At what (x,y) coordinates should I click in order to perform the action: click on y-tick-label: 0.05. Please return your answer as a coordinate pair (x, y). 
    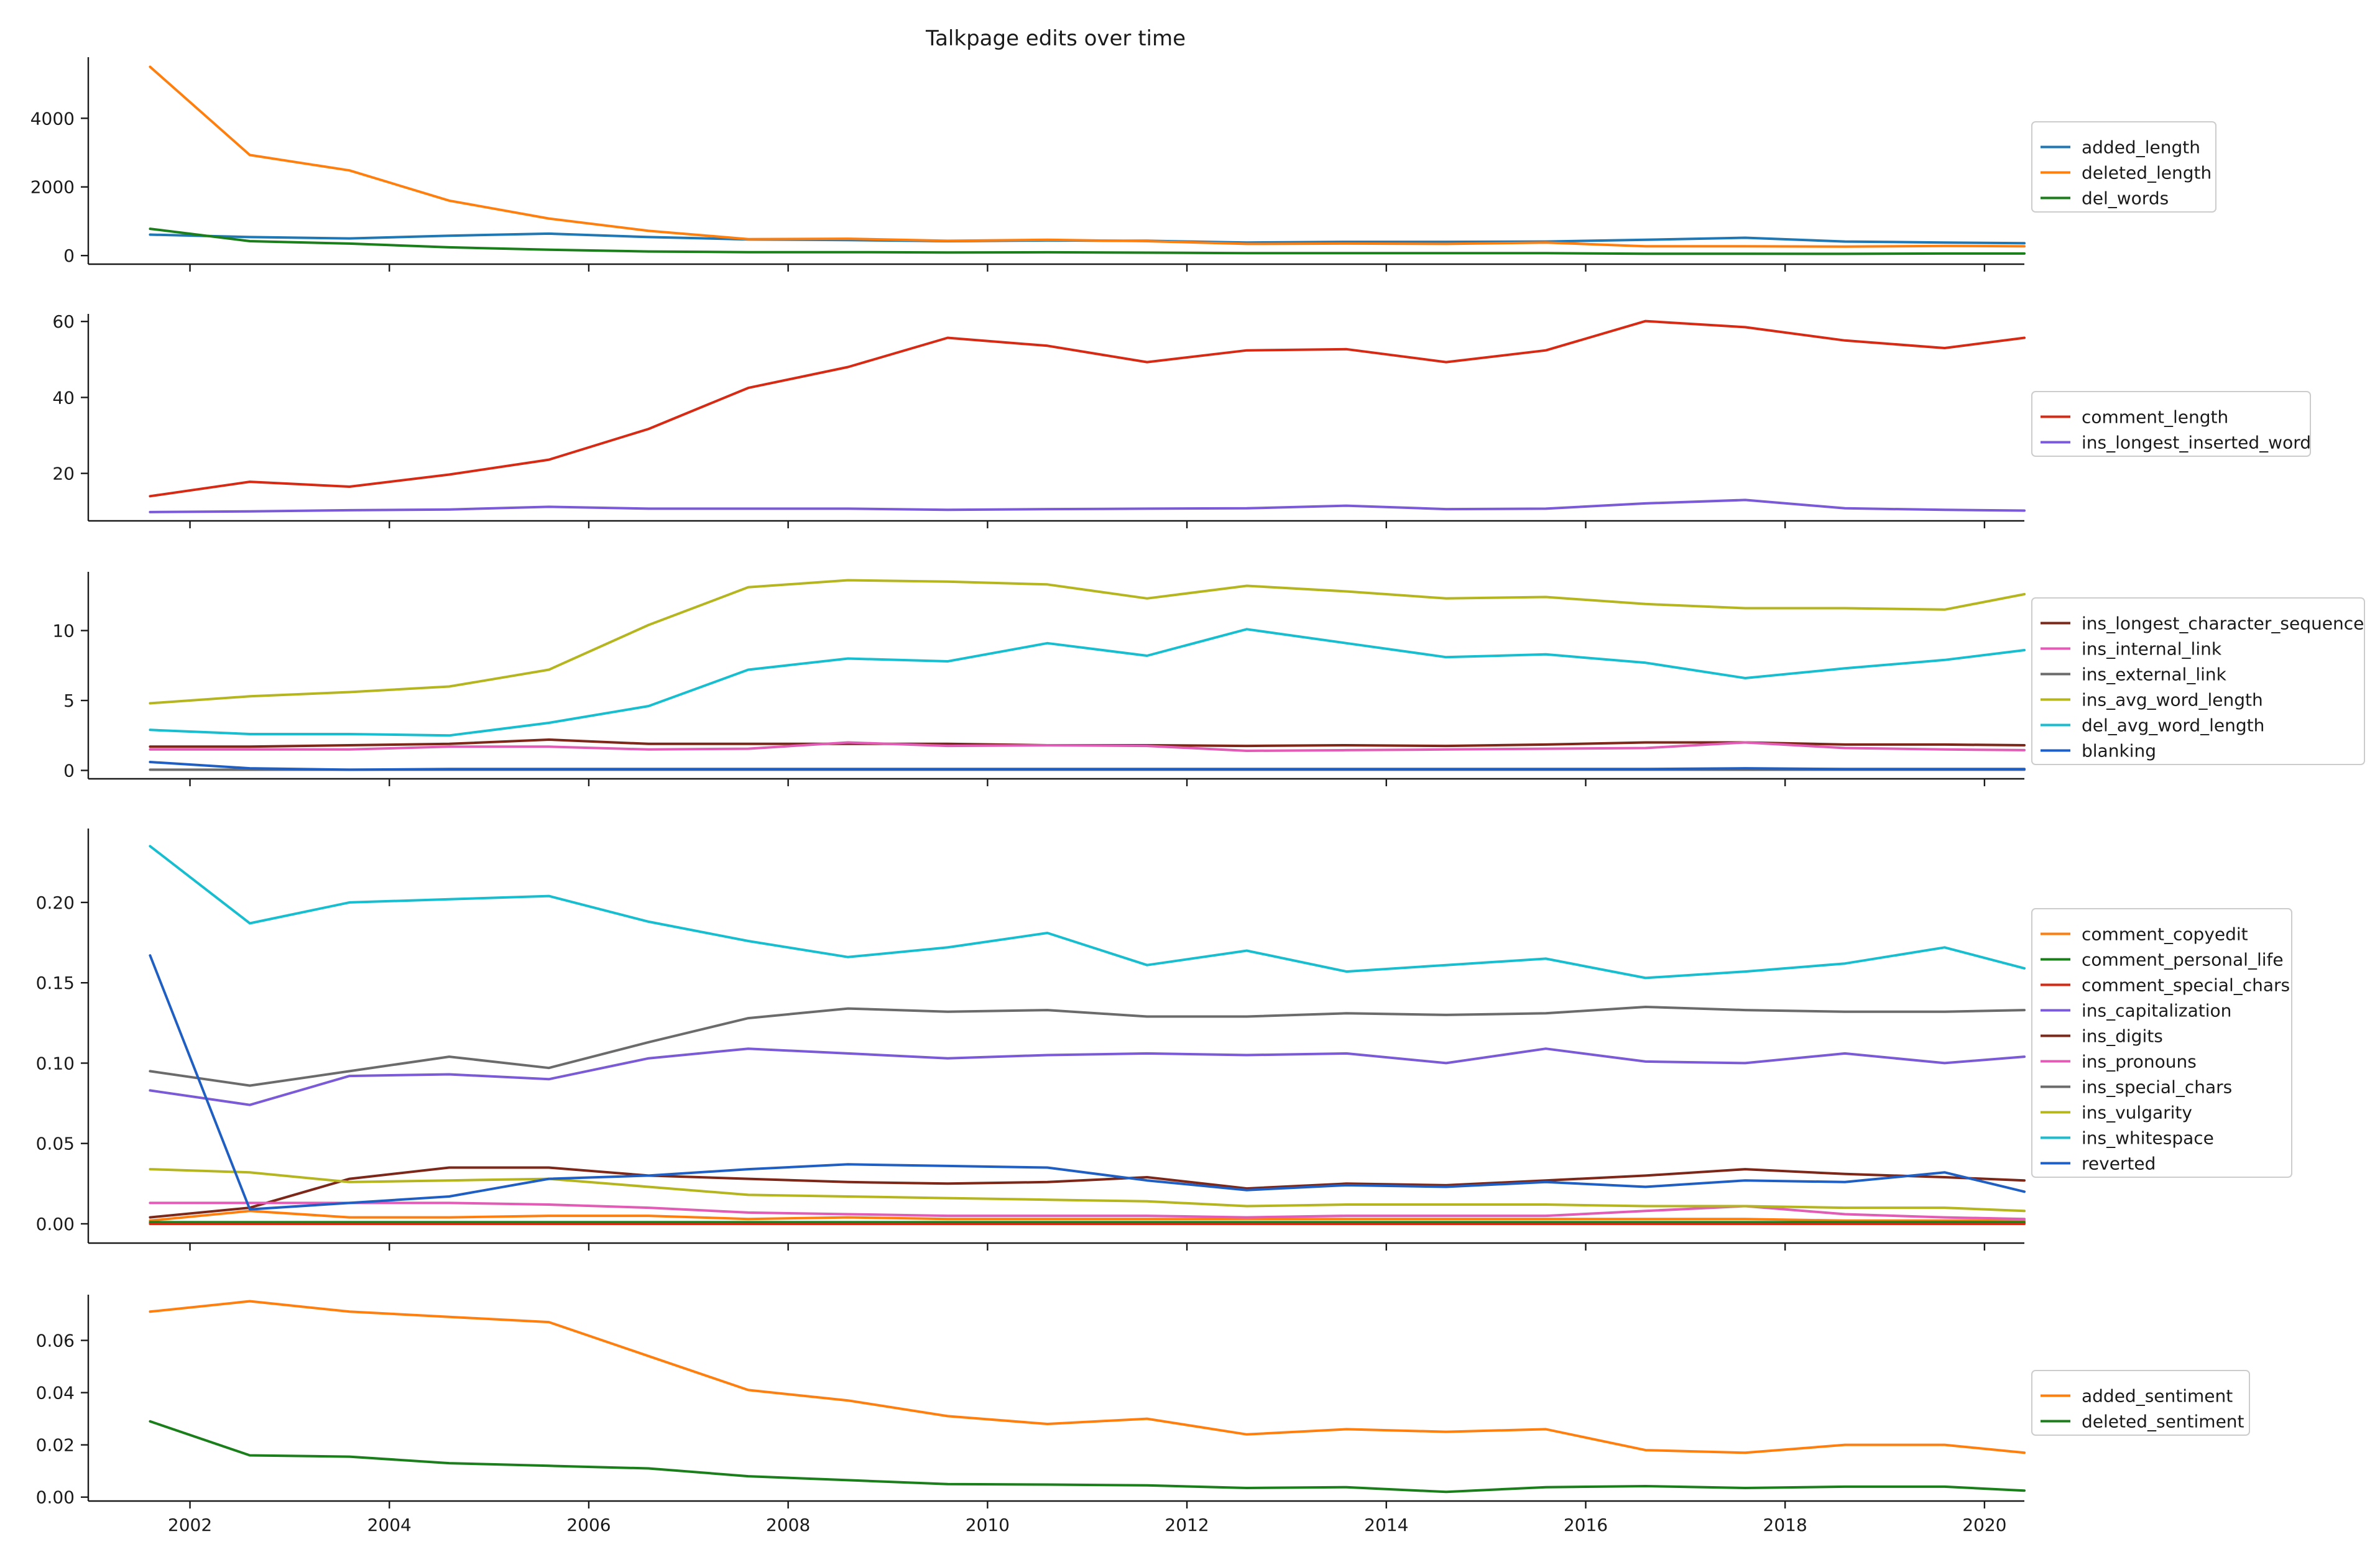
    Looking at the image, I should click on (55, 1144).